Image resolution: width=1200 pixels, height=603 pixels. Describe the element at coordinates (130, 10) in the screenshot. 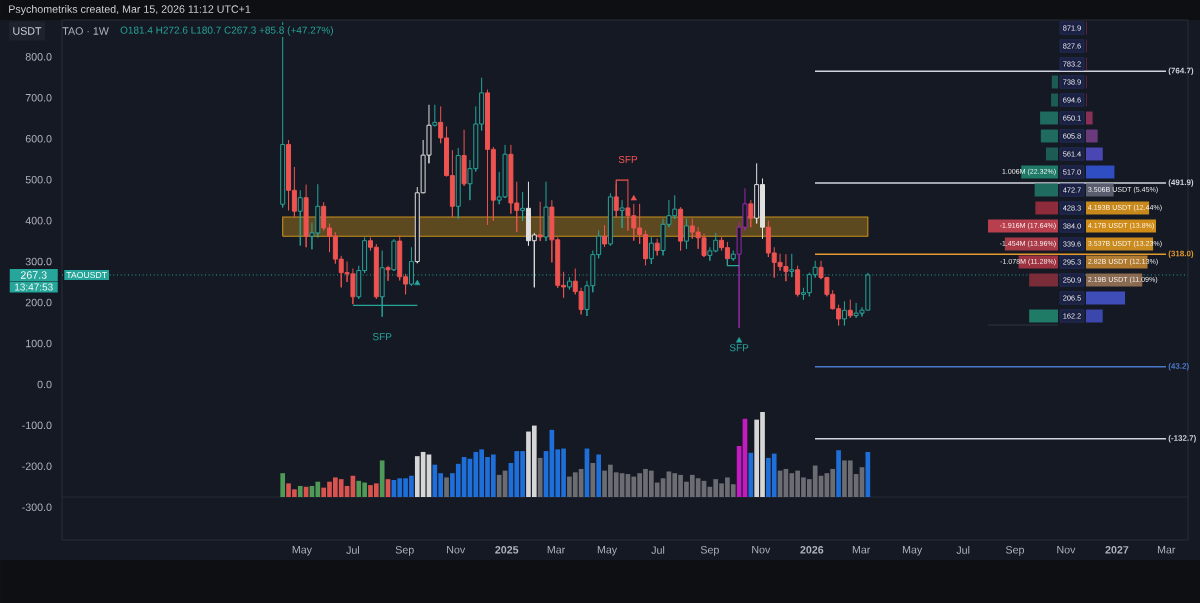

I see `text: Psychometriks created, Mar 15, 2026 11:12 UTC+1` at that location.